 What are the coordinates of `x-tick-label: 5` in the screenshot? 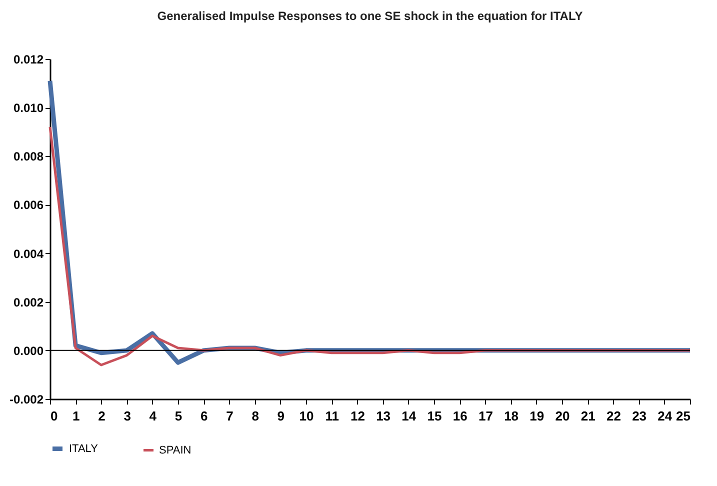 It's located at (178, 416).